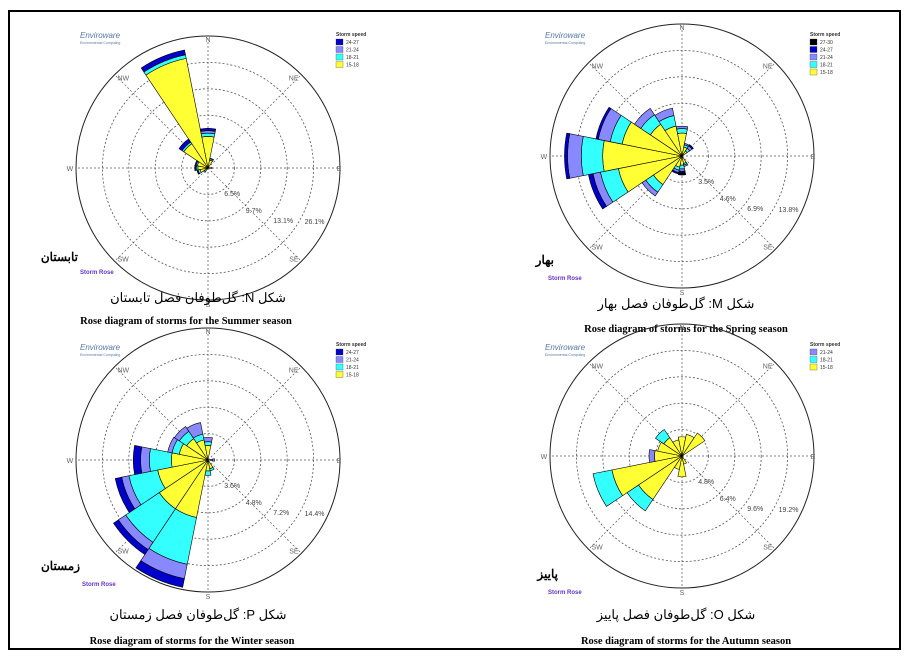 Image resolution: width=911 pixels, height=656 pixels. I want to click on caption-persian: شکل P: گل‌طوفان فصل زمستان, so click(197, 615).